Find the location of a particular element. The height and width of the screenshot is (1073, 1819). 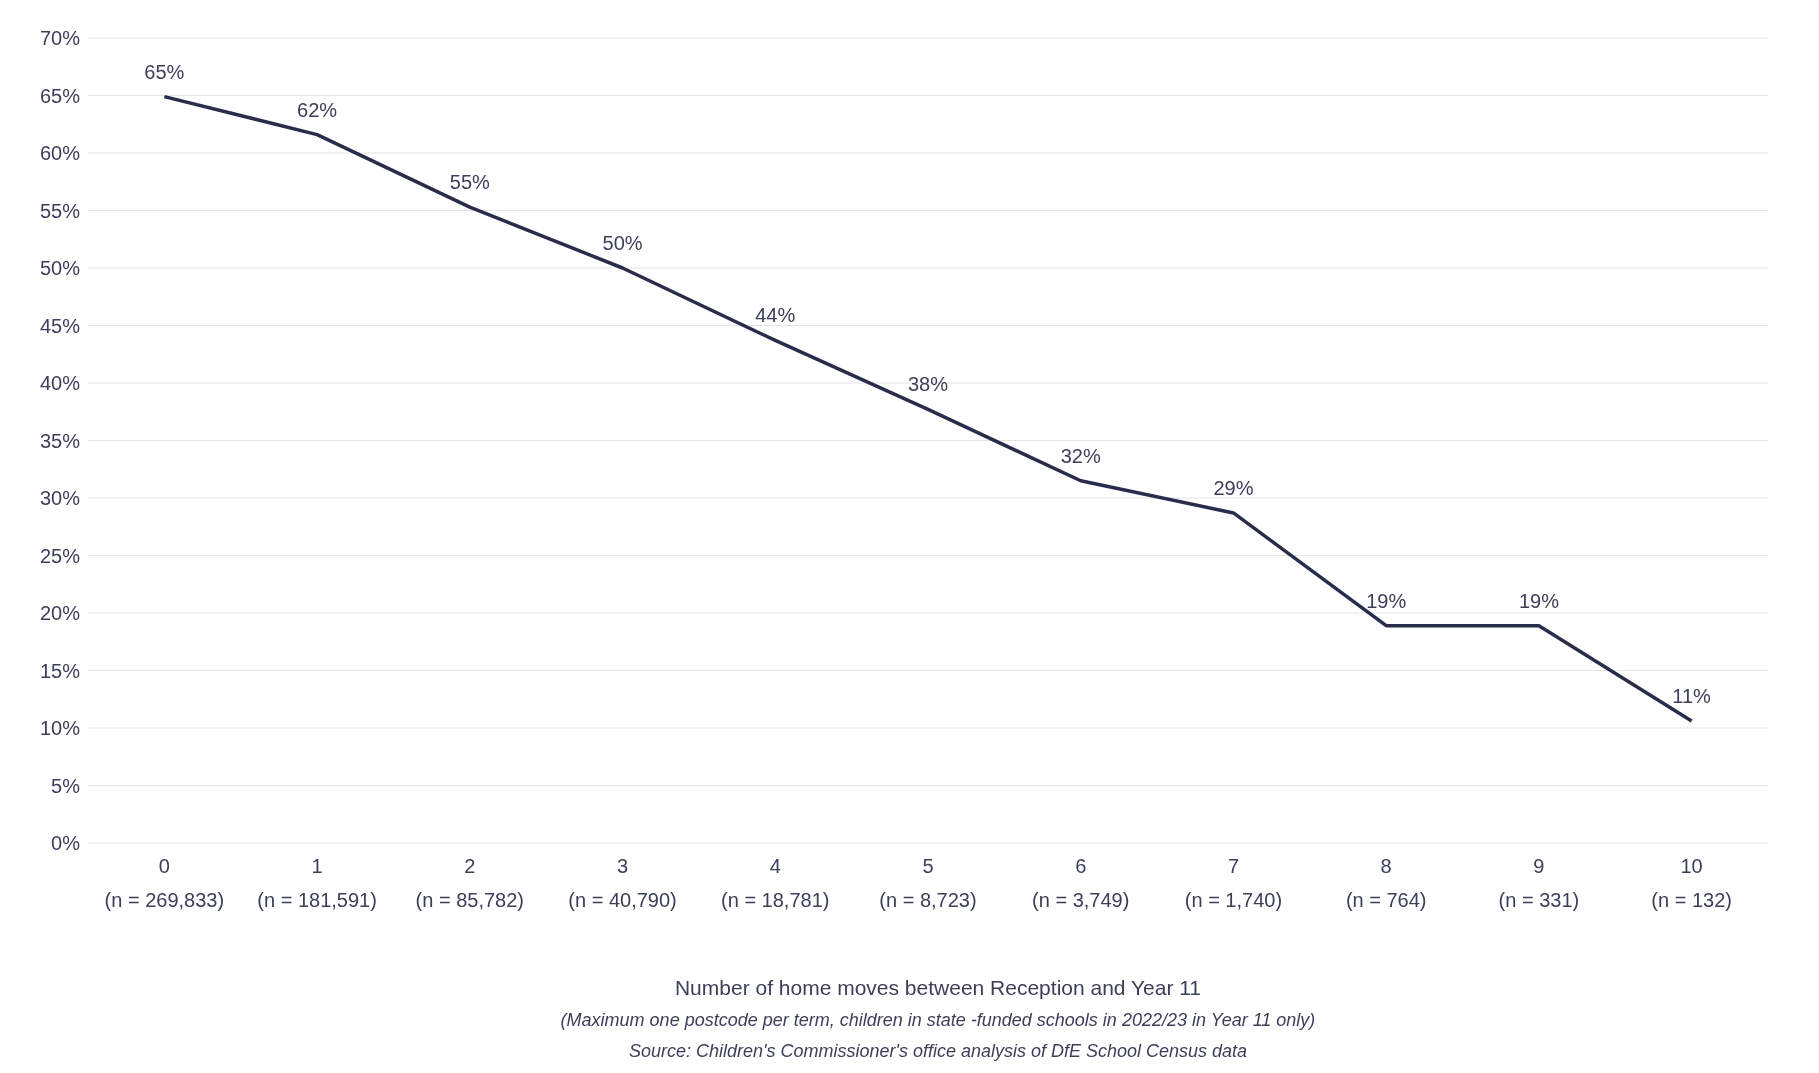

x-tick-label: 6 (n = 3,749) is located at coordinates (1081, 883).